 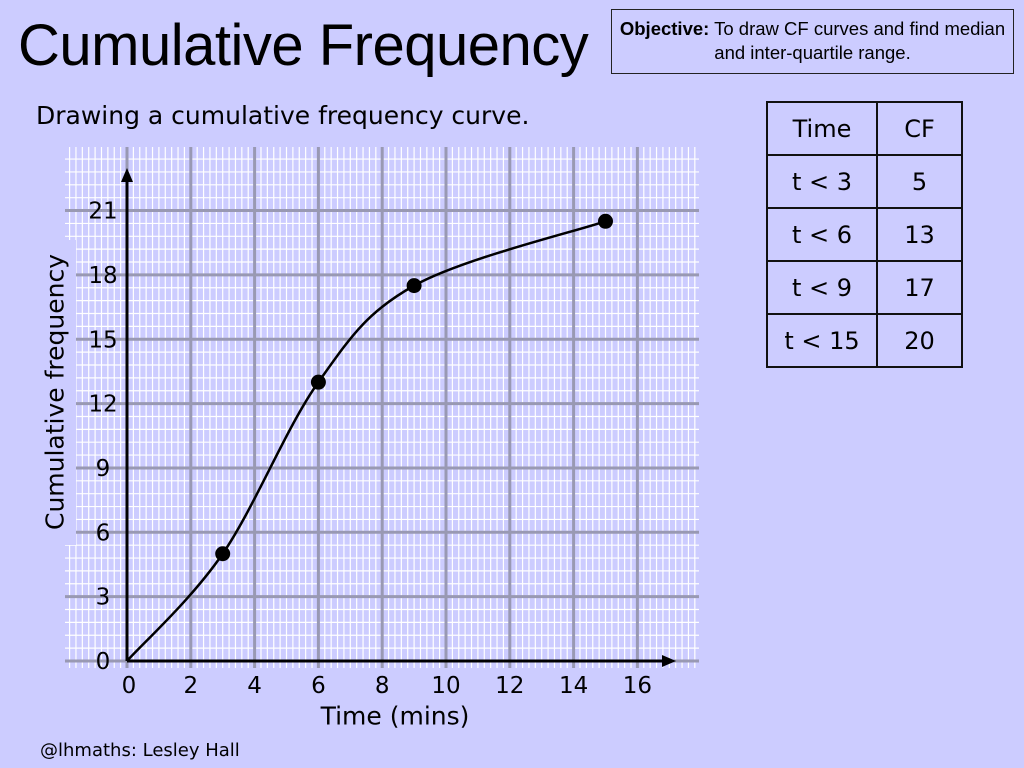 I want to click on table-cell-cf: 13, so click(x=919, y=234).